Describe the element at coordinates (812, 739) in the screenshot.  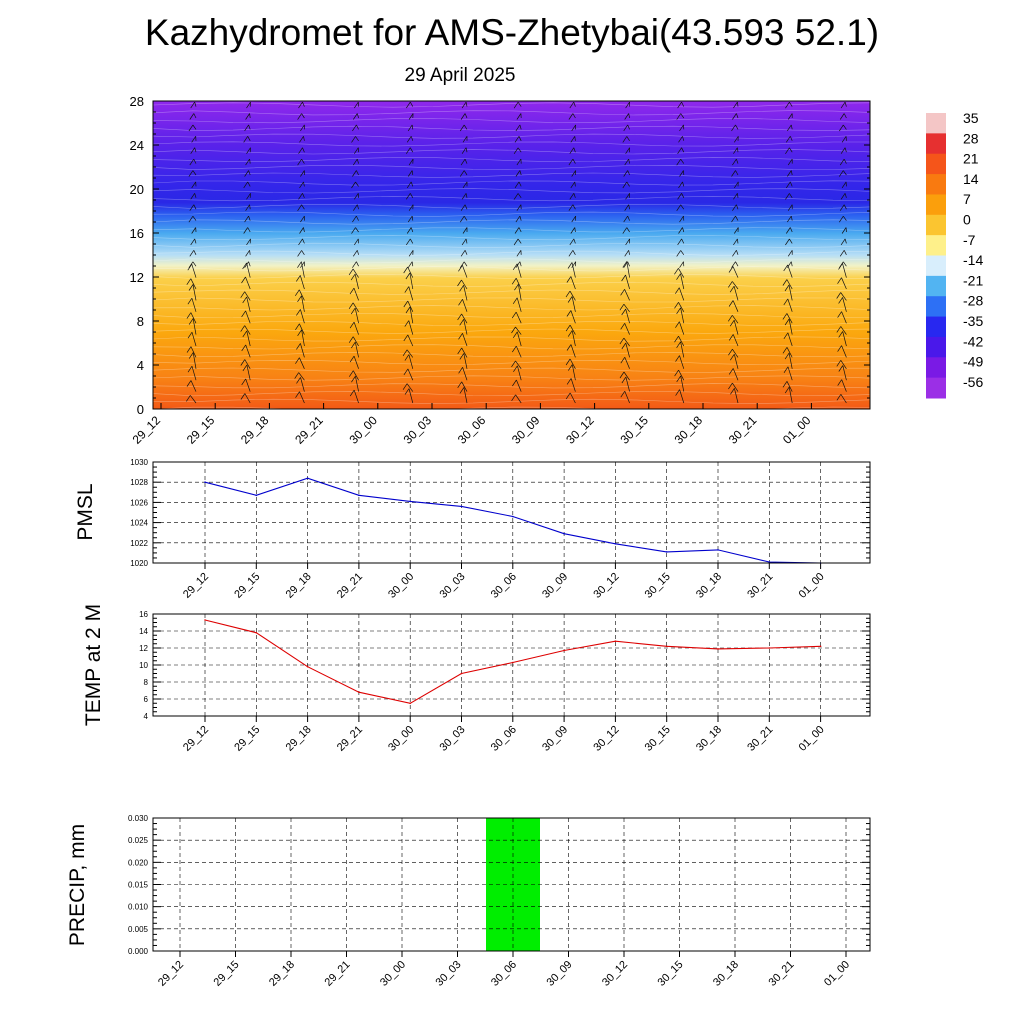
I see `x-tick-label: 01_00` at that location.